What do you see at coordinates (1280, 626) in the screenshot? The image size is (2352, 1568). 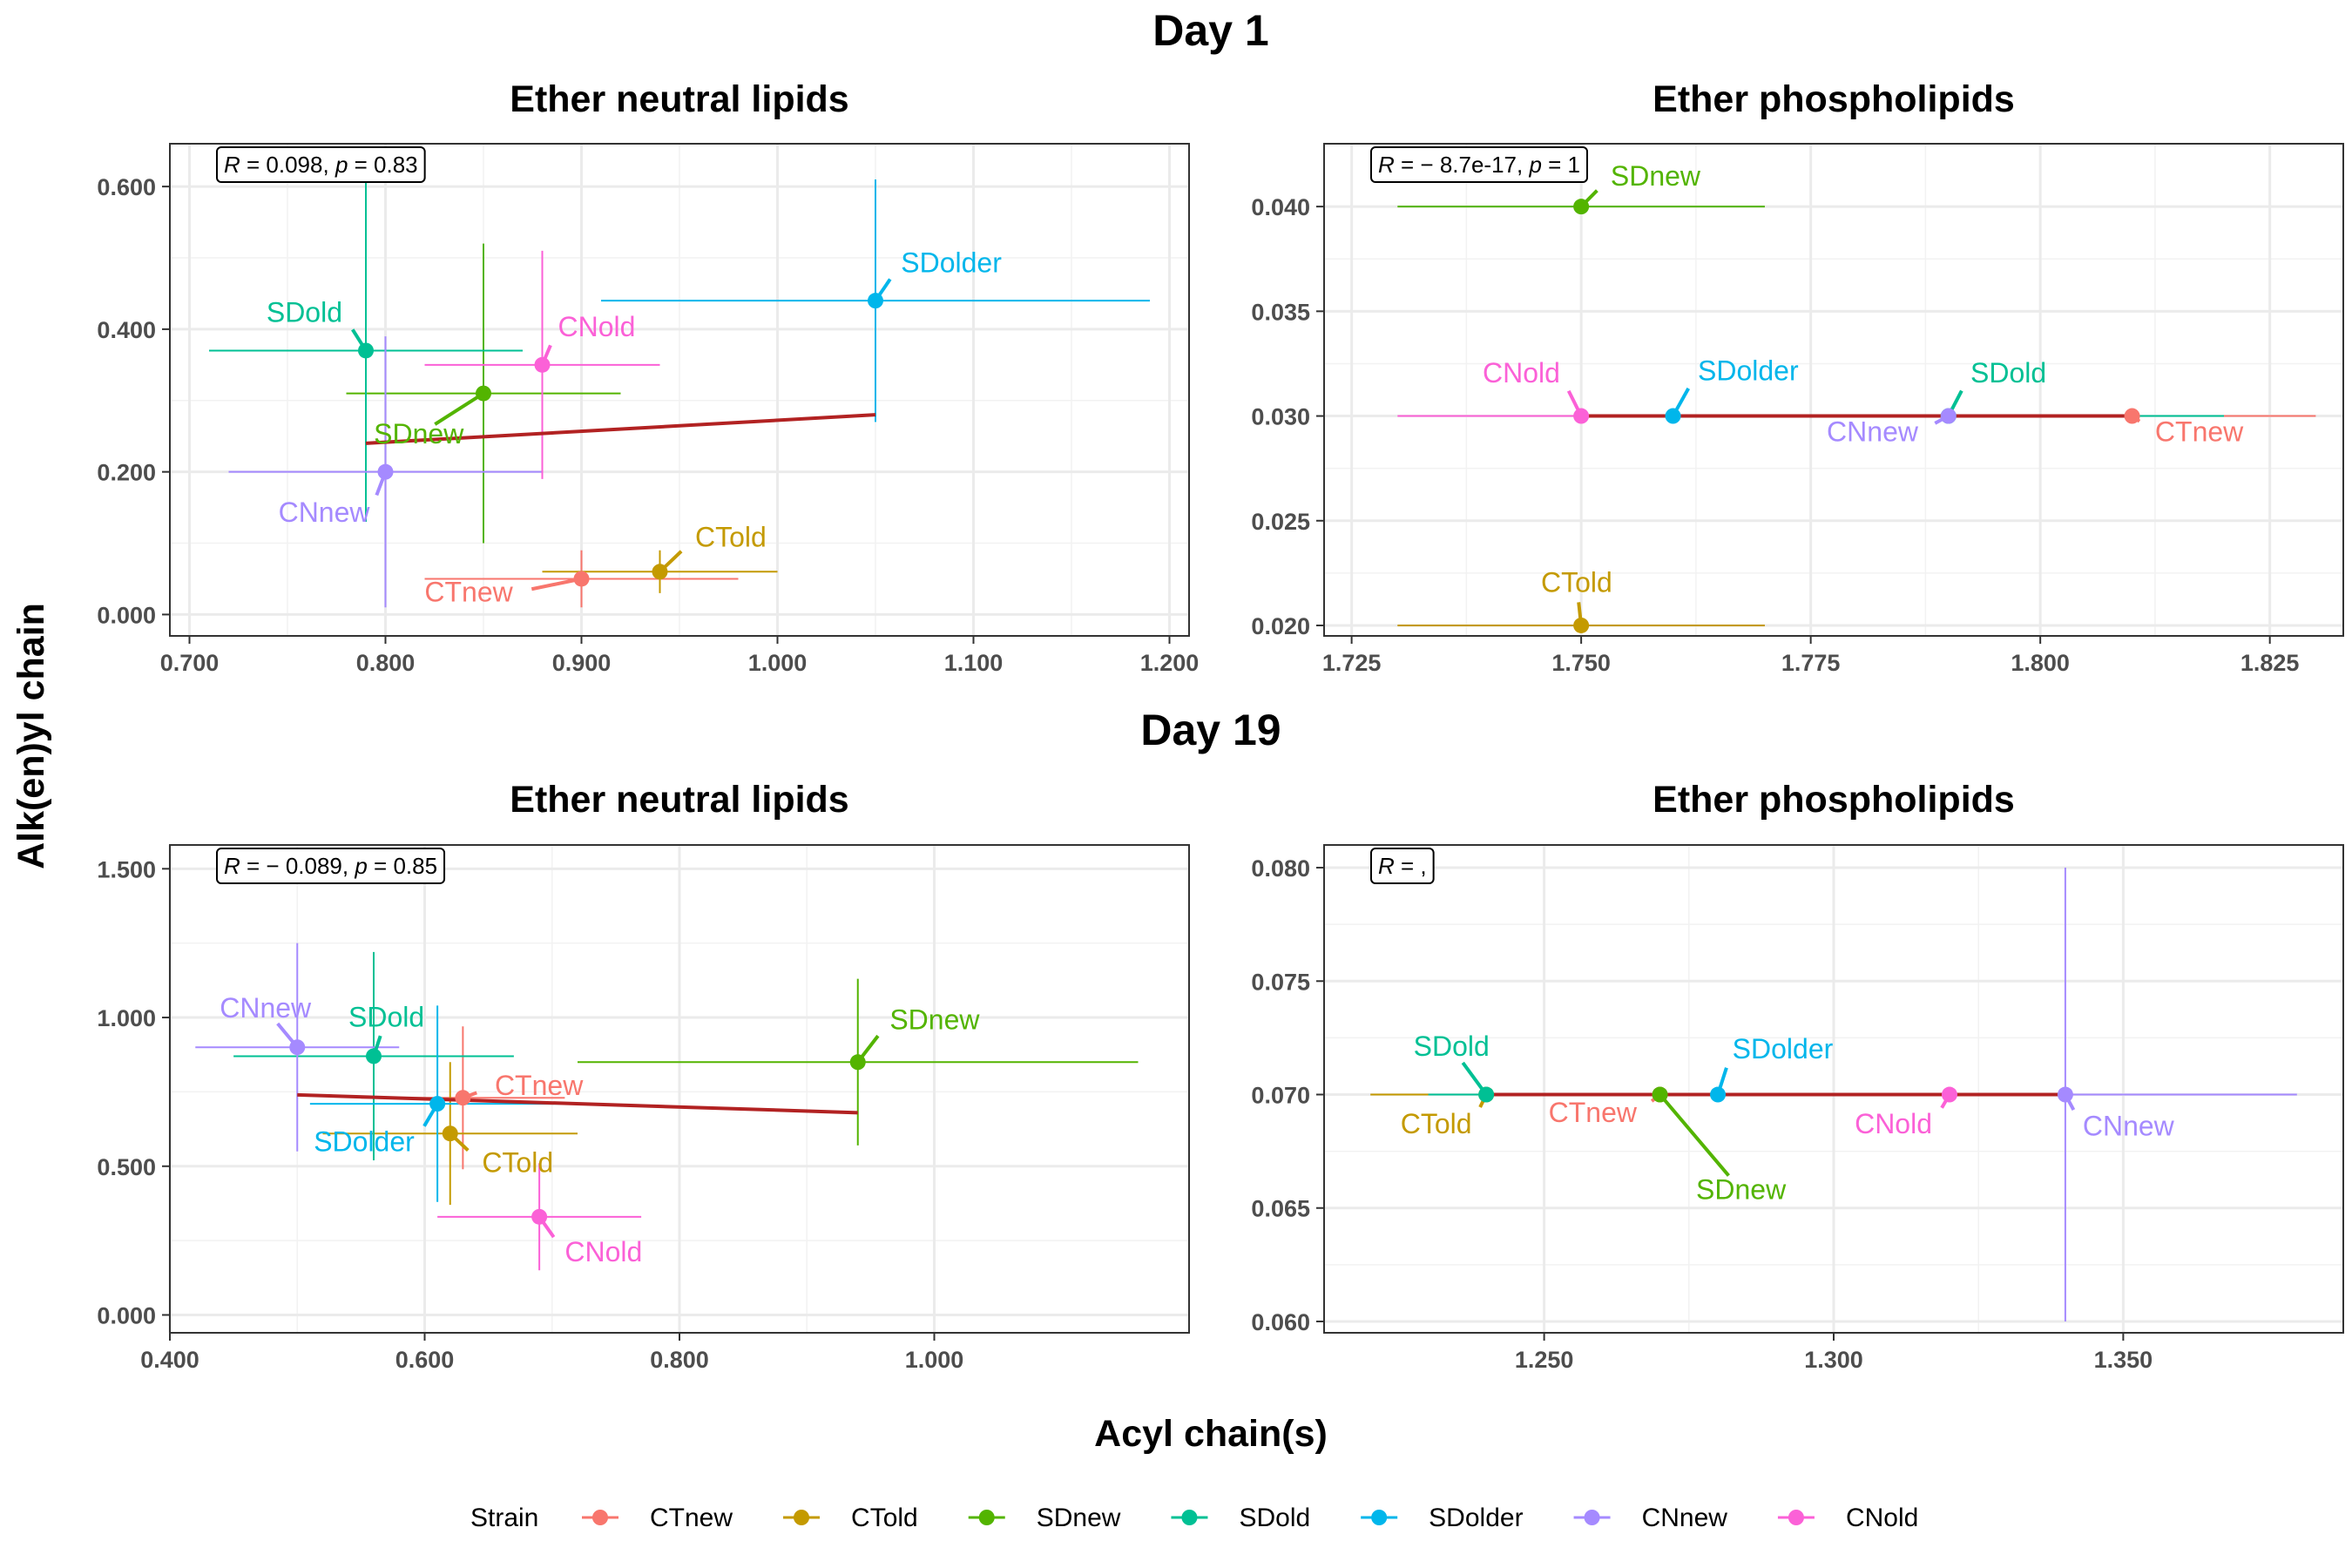 I see `y-tick-label: 0.020` at bounding box center [1280, 626].